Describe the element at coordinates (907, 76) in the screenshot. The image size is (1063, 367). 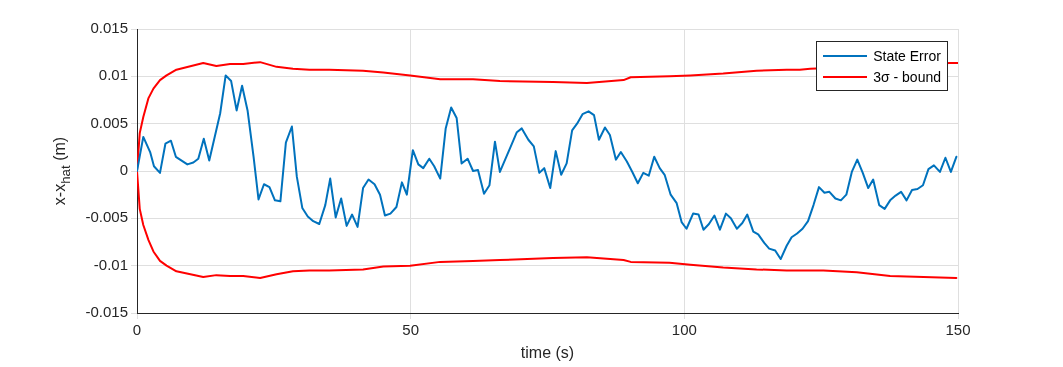
I see `legend-label: 3σ - bound` at that location.